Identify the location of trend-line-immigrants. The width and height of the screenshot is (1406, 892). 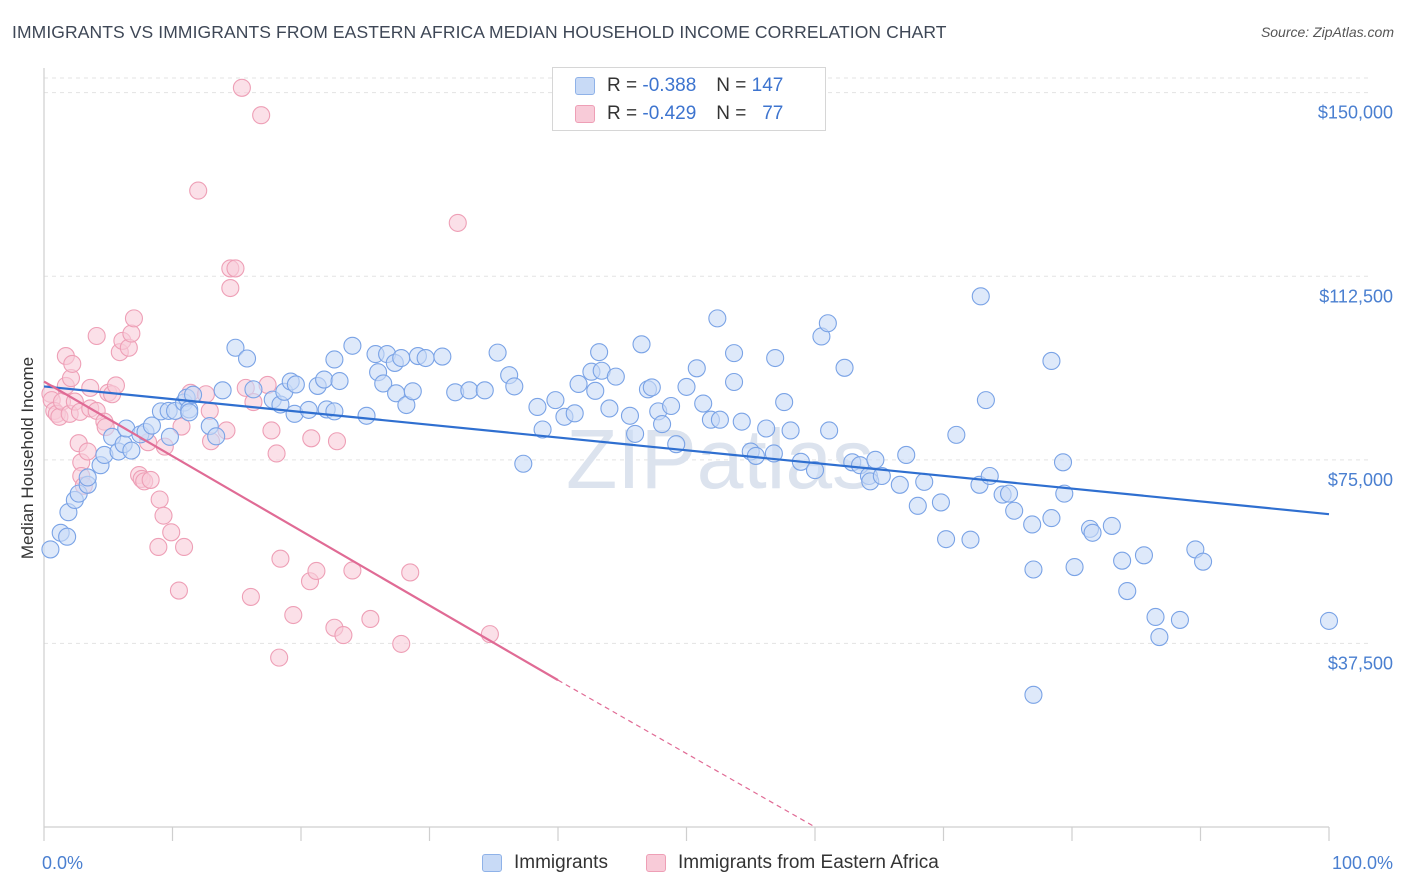
(686, 450).